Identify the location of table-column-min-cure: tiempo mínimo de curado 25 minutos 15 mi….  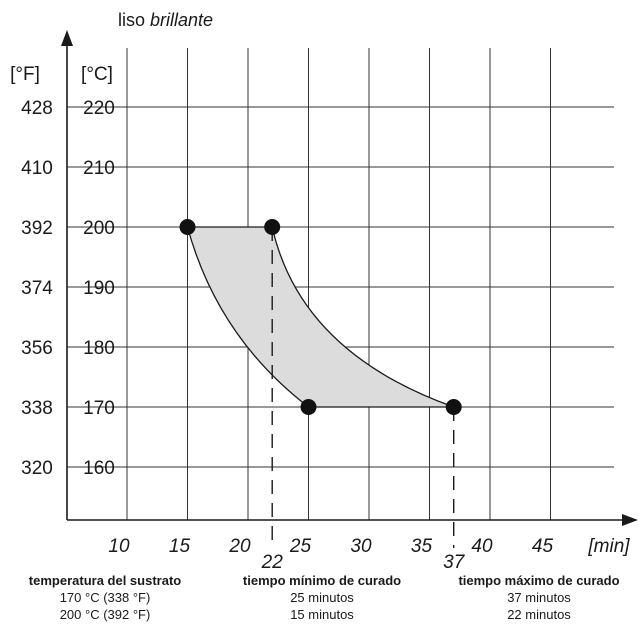
(322, 597).